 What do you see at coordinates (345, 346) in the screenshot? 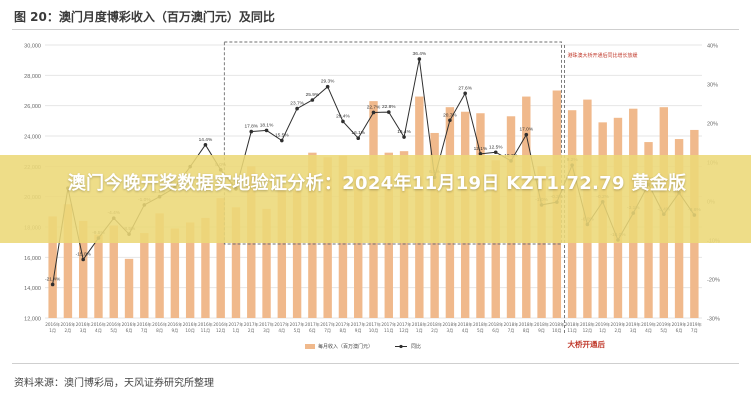
I see `legend-label-revenue: 每月收入（百万澳门元）` at bounding box center [345, 346].